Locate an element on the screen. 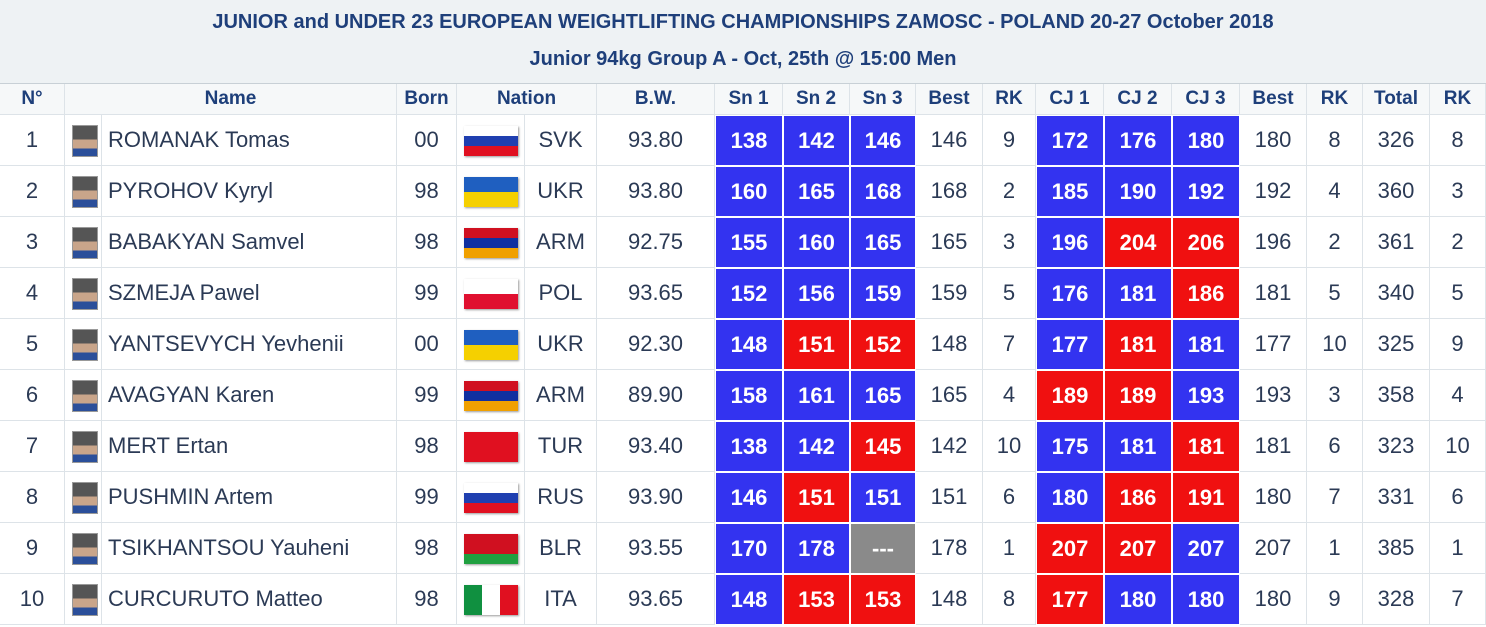 The height and width of the screenshot is (627, 1486). column-header: Best is located at coordinates (1273, 99).